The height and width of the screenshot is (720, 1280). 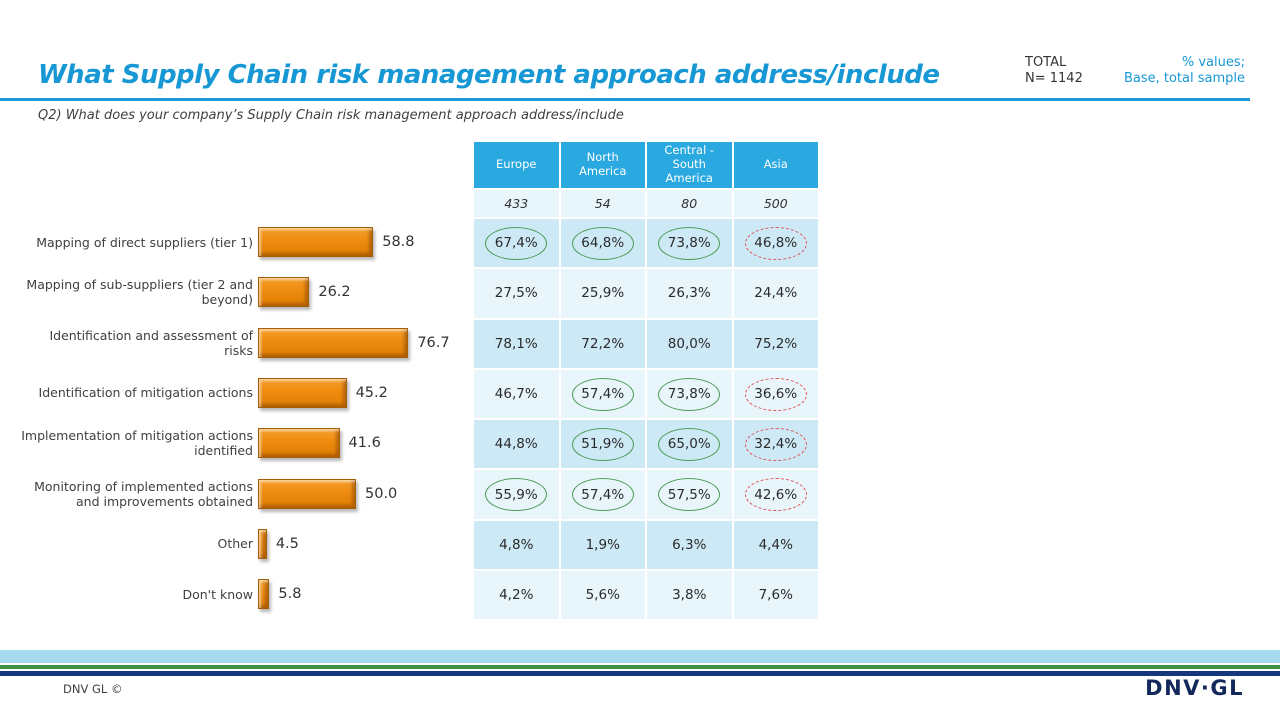 I want to click on table-cell: 80,0%, so click(x=689, y=343).